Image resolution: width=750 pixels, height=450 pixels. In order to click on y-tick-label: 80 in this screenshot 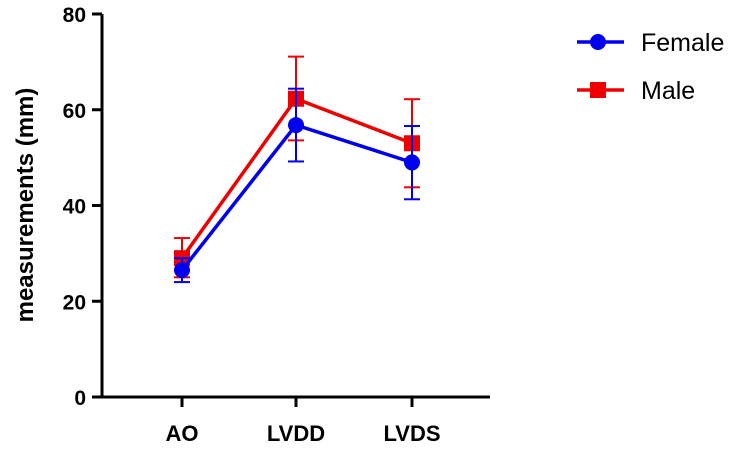, I will do `click(74, 15)`.